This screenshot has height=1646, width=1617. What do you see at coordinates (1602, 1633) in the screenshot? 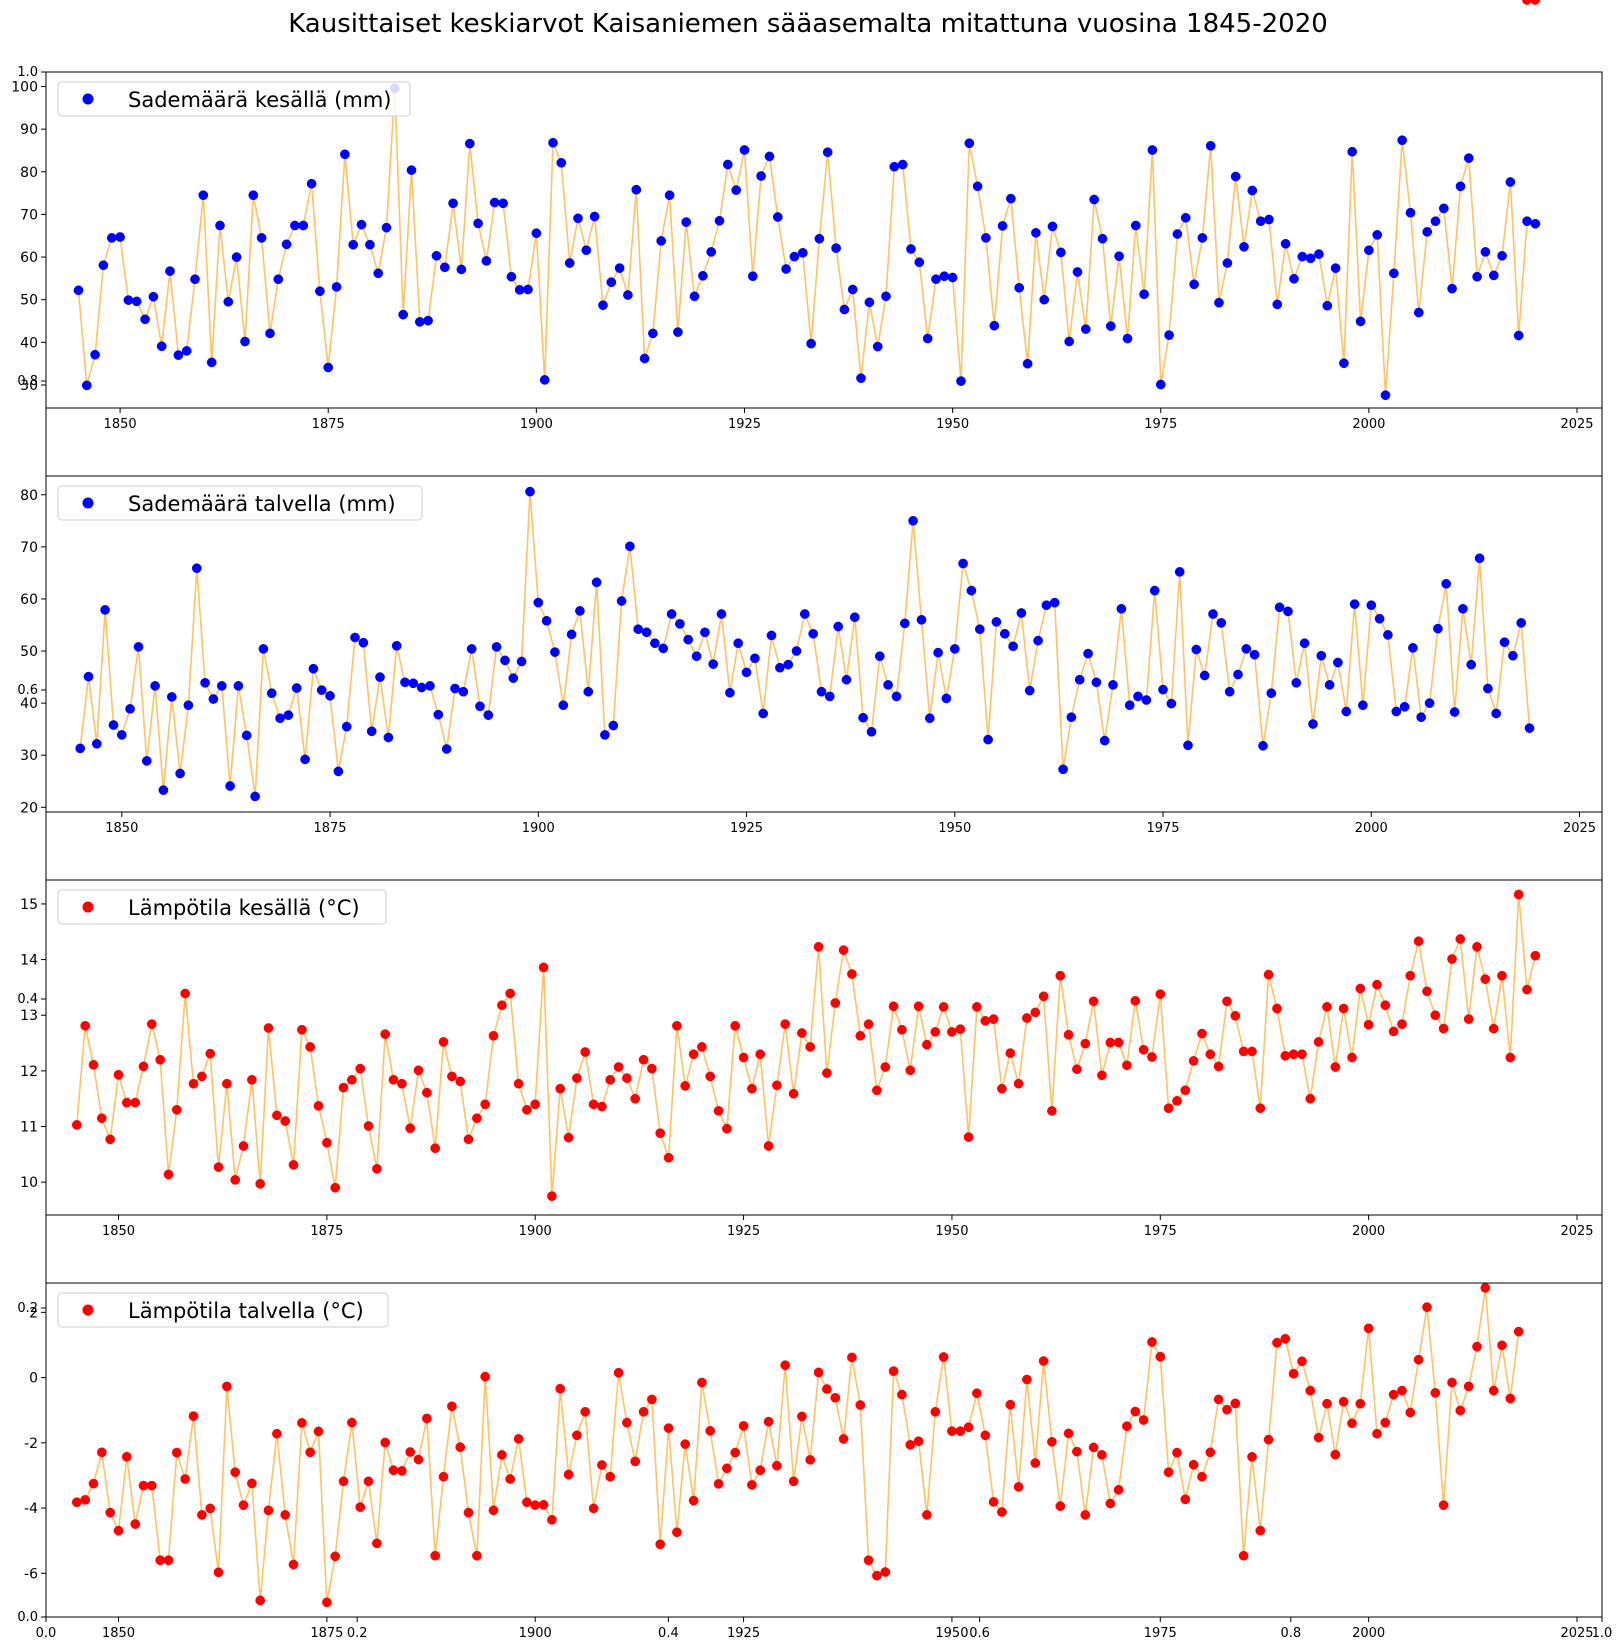
I see `background-x-tick-label: 1.0` at bounding box center [1602, 1633].